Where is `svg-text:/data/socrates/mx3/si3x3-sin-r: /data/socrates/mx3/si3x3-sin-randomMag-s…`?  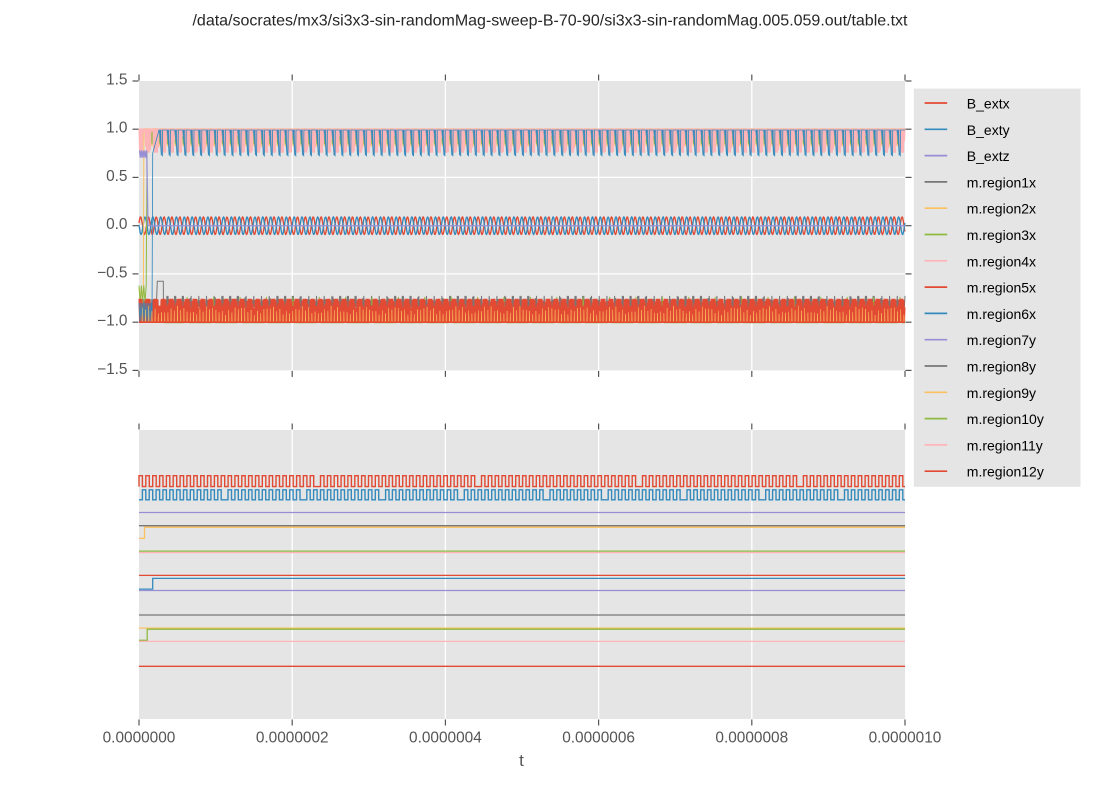 svg-text:/data/socrates/mx3/si3x3-sin-r: /data/socrates/mx3/si3x3-sin-randomMag-s… is located at coordinates (550, 21).